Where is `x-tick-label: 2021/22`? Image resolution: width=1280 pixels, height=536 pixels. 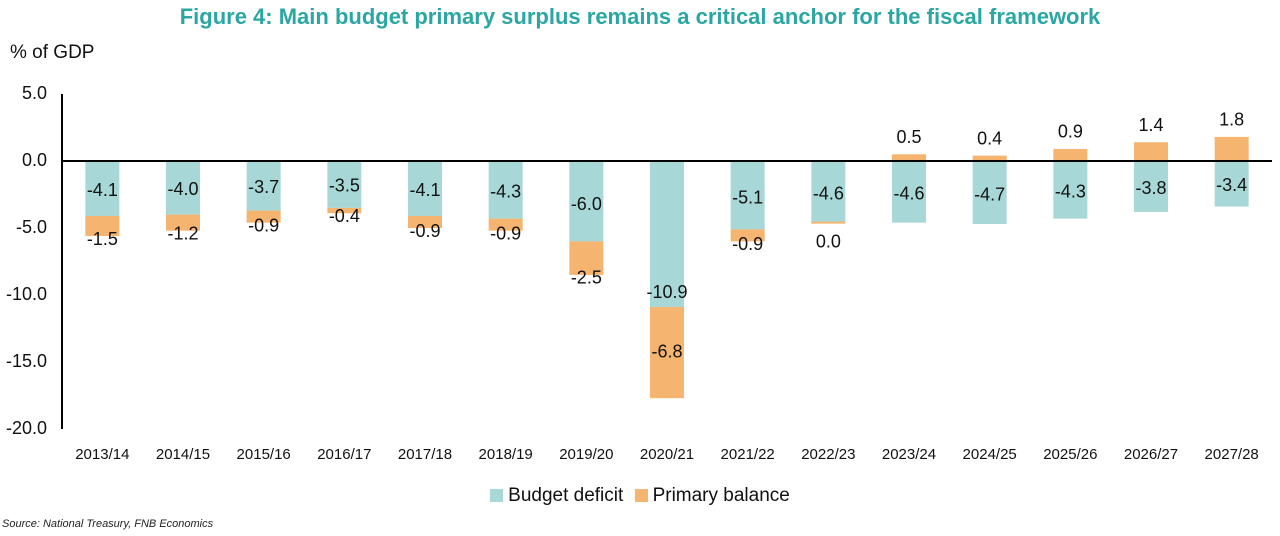
x-tick-label: 2021/22 is located at coordinates (748, 454).